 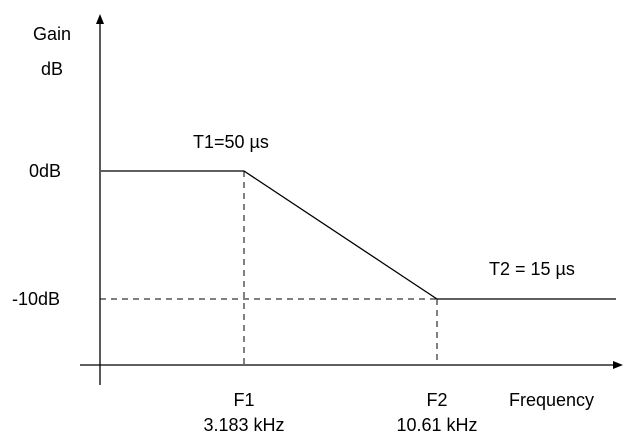 What do you see at coordinates (436, 425) in the screenshot?
I see `f2-value-label: 10.61 kHz` at bounding box center [436, 425].